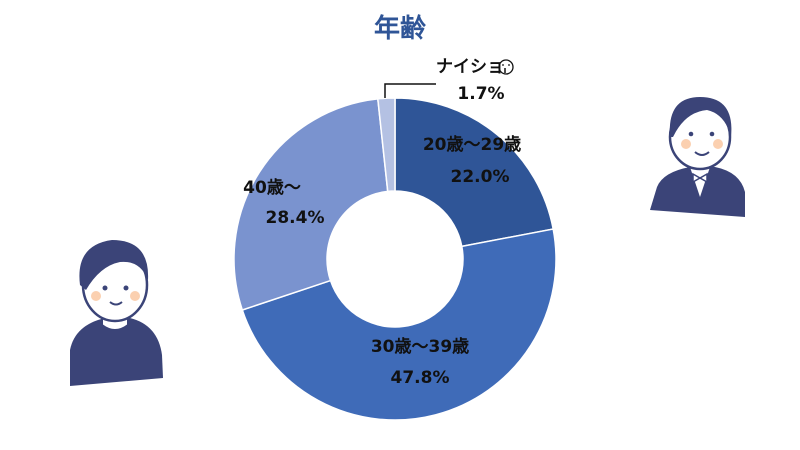  What do you see at coordinates (420, 346) in the screenshot?
I see `category-label-1: 30歳～39歳` at bounding box center [420, 346].